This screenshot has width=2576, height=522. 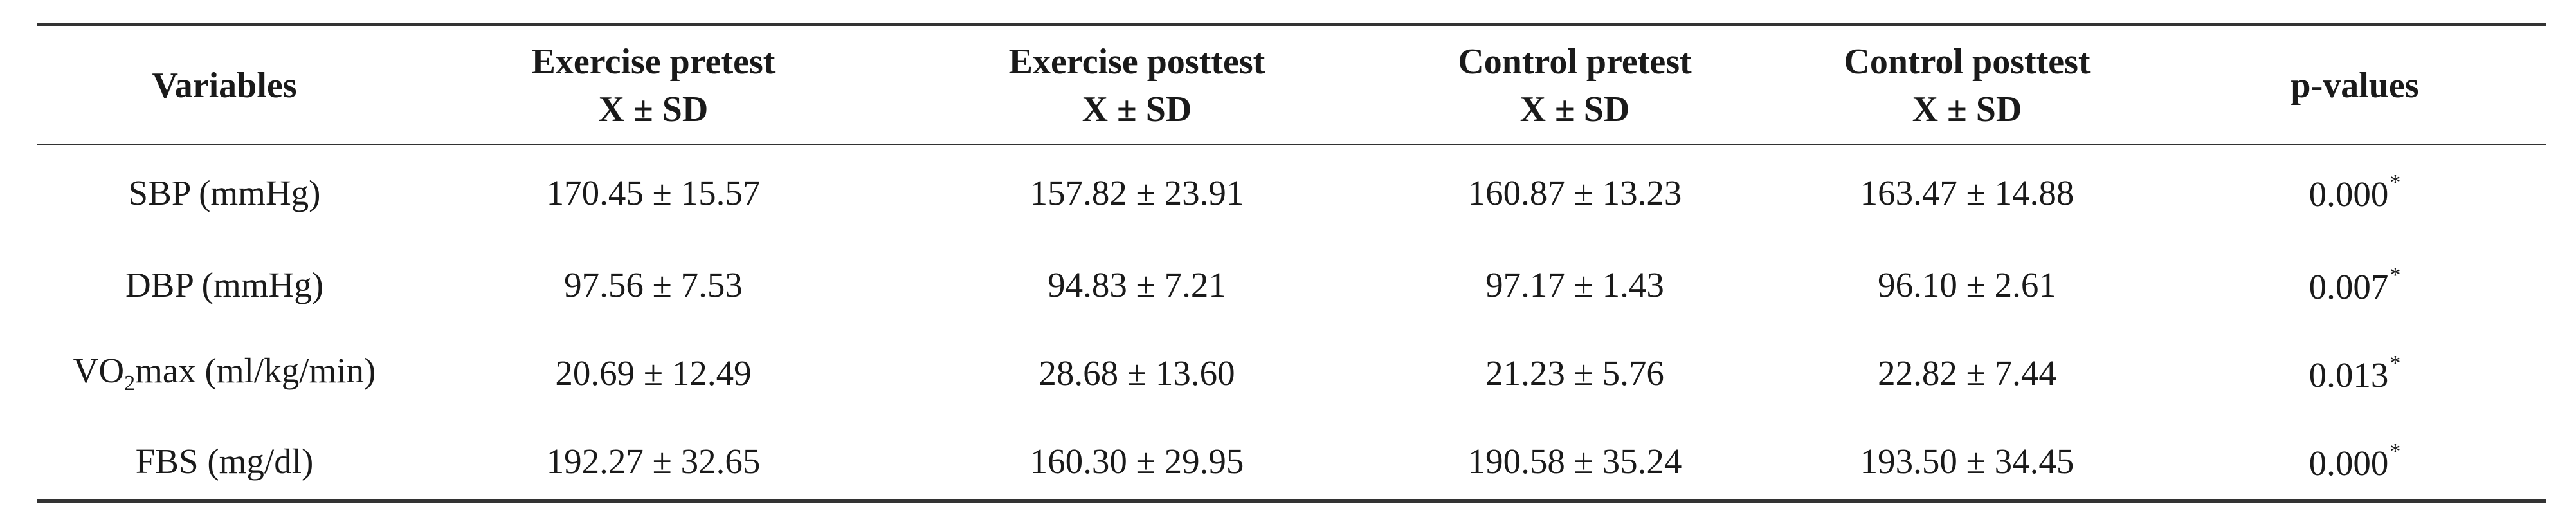 I want to click on header-control-posttest: Control posttest X ± SD, so click(x=1967, y=85).